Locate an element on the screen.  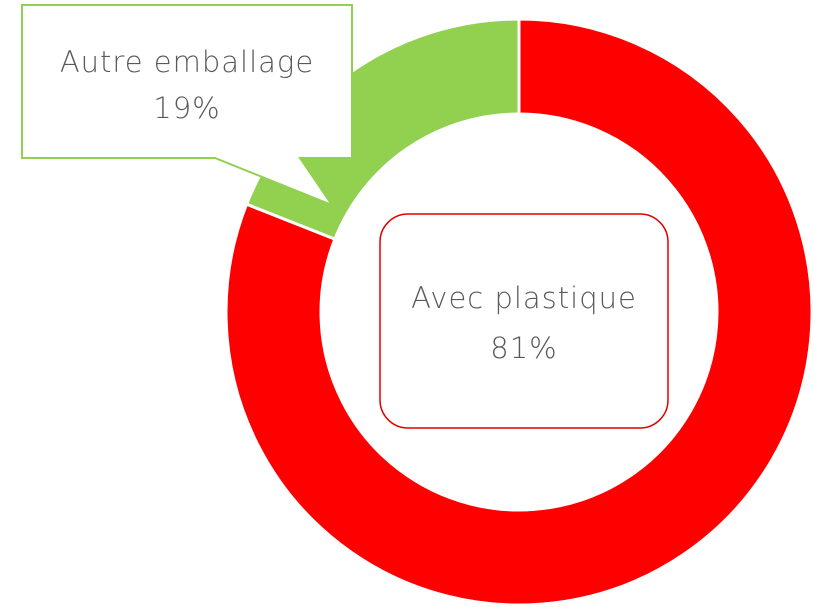
slice-label: Autre emballage is located at coordinates (187, 62).